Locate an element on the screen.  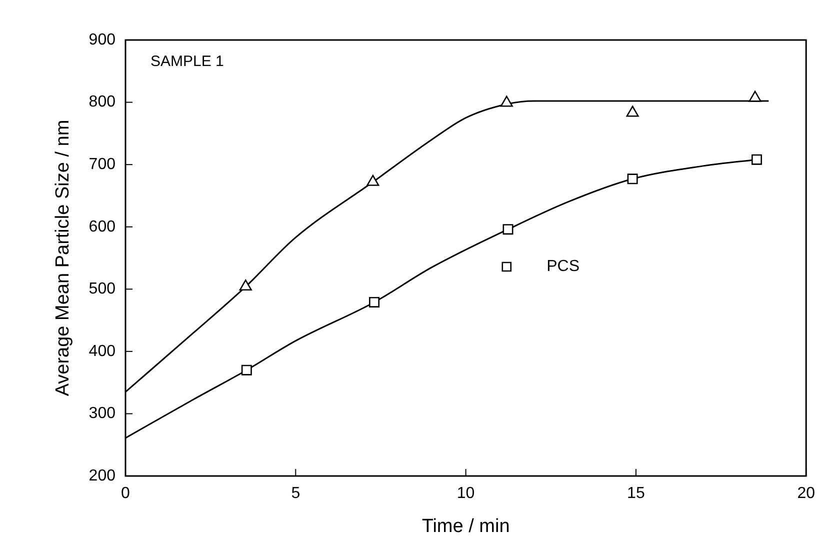
legend-label: PCS is located at coordinates (563, 267).